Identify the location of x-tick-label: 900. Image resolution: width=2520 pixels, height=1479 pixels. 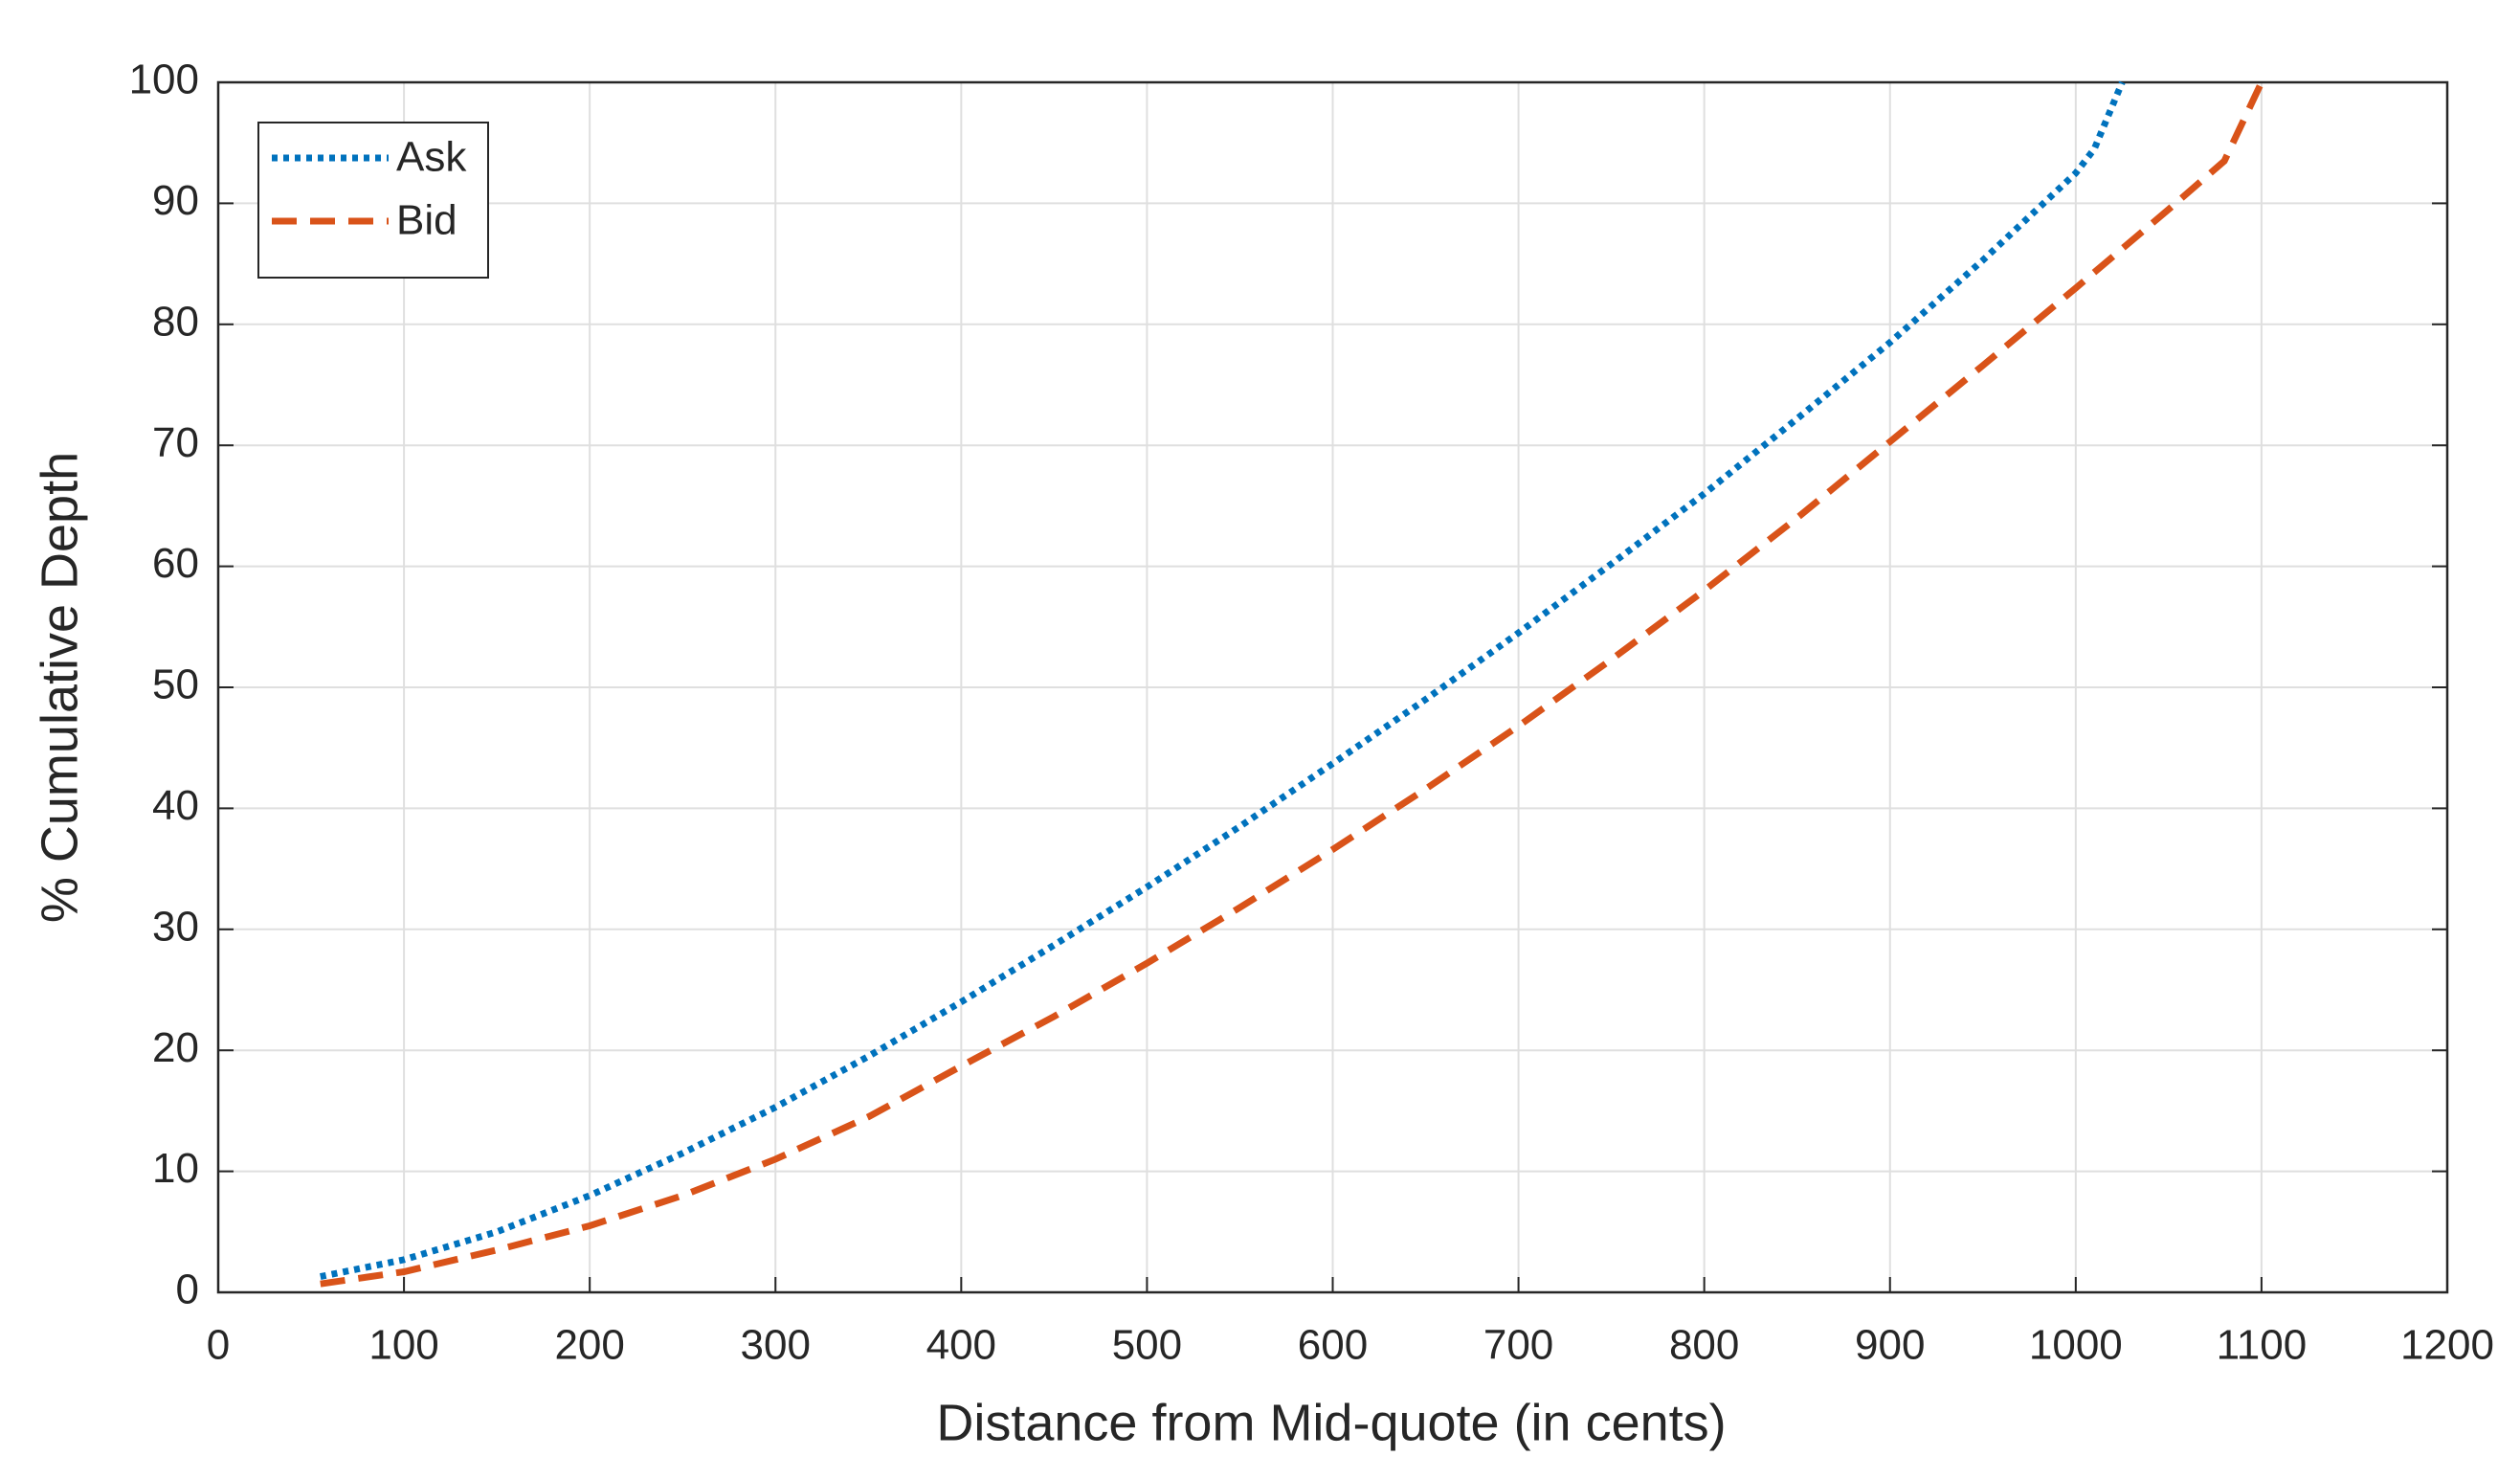
(1890, 1345).